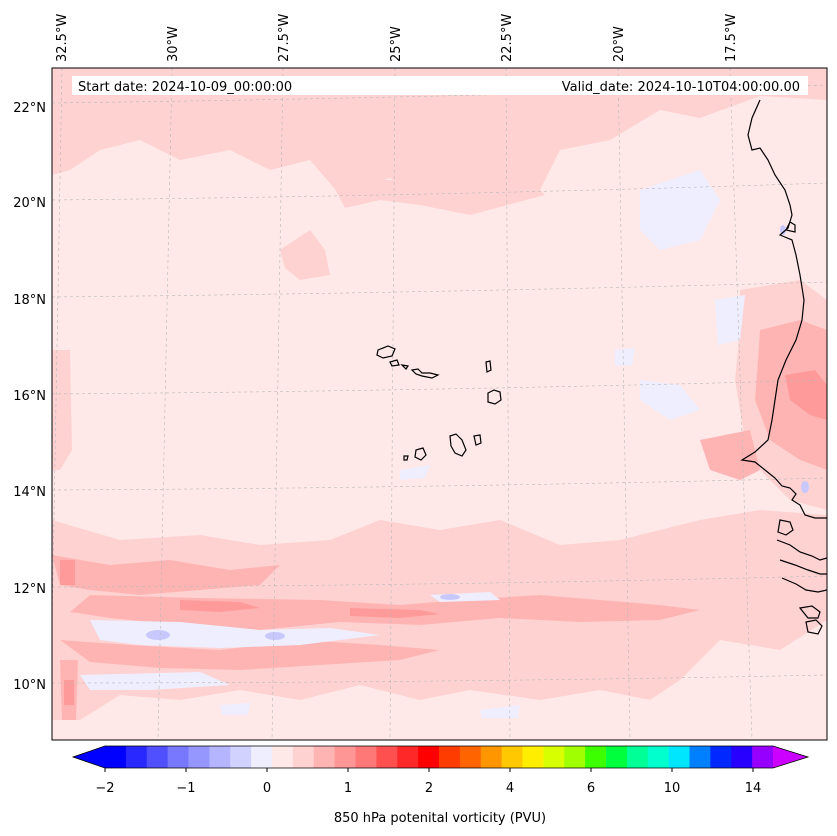 This screenshot has height=836, width=837. I want to click on island-fogo, so click(420, 454).